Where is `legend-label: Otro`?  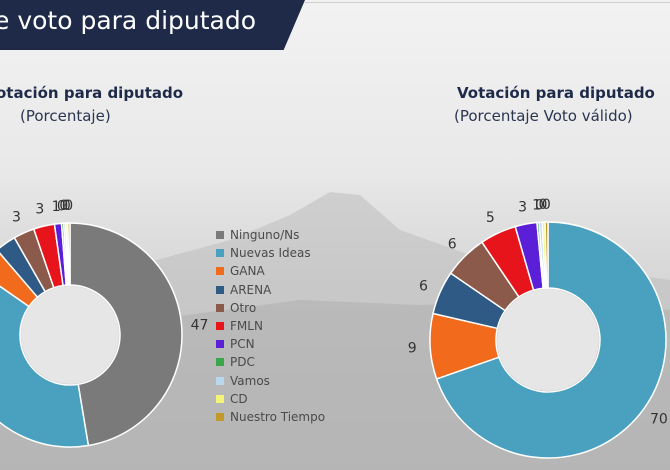 legend-label: Otro is located at coordinates (243, 307).